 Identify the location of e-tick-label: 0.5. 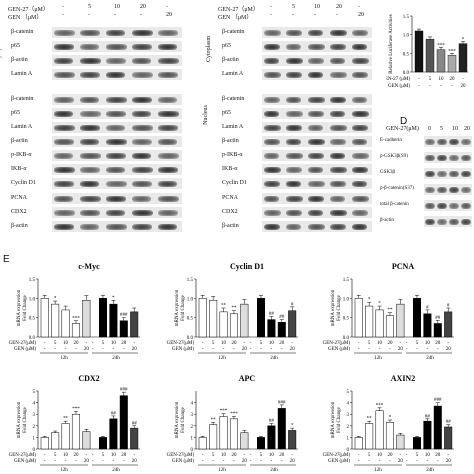
(190, 319).